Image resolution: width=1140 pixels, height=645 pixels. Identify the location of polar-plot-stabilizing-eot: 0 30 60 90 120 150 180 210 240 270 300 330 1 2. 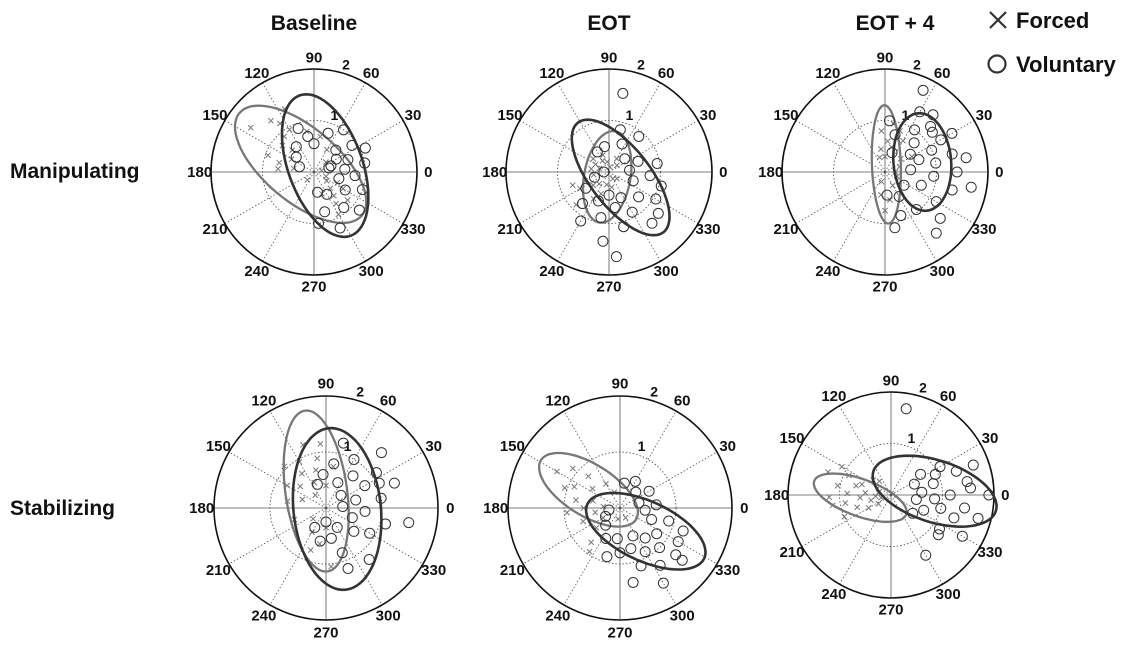
(615, 509).